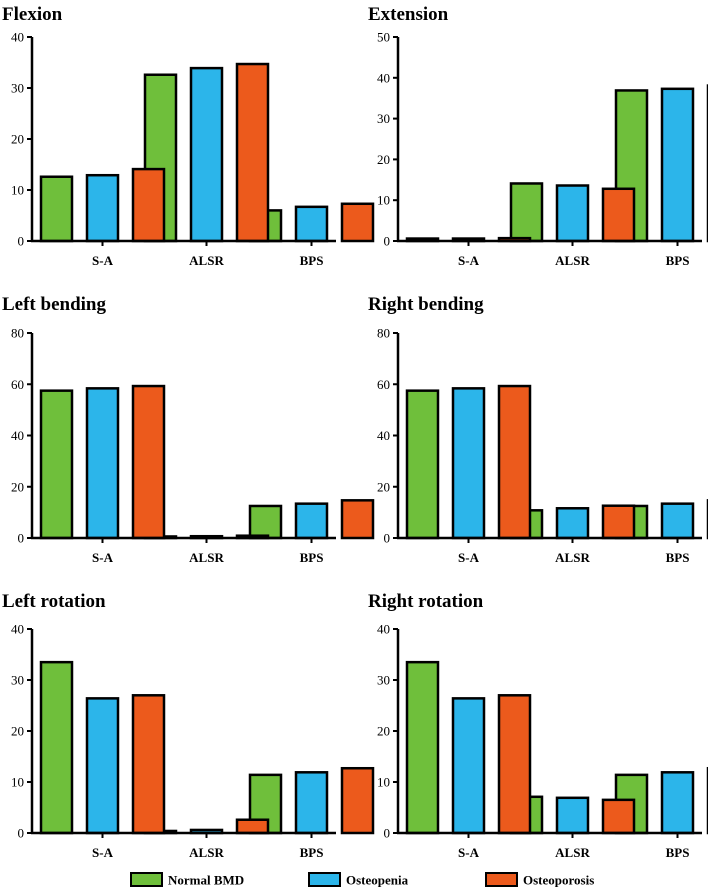 The width and height of the screenshot is (708, 893). I want to click on panel-title: Right rotation, so click(426, 601).